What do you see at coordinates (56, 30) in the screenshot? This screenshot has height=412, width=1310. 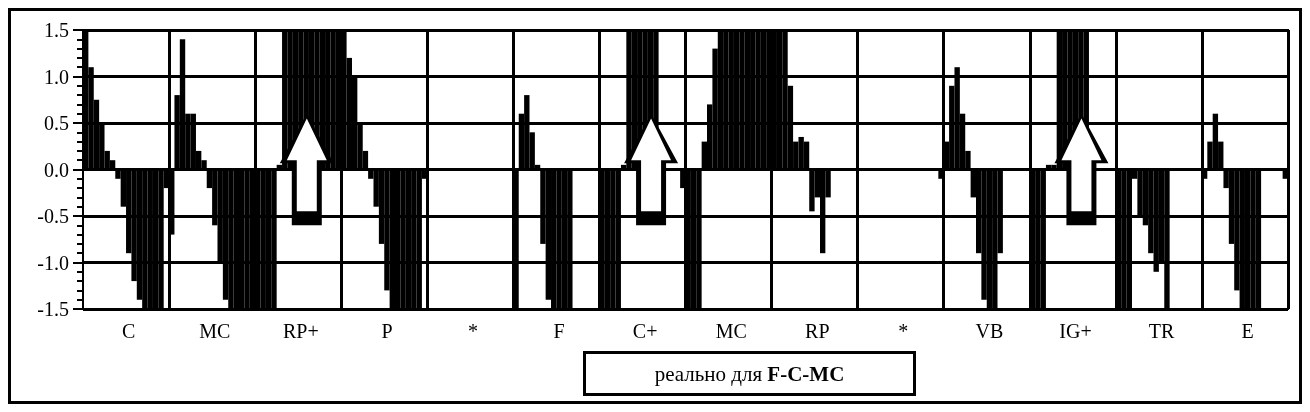 I see `y-tick-label: 1.5` at bounding box center [56, 30].